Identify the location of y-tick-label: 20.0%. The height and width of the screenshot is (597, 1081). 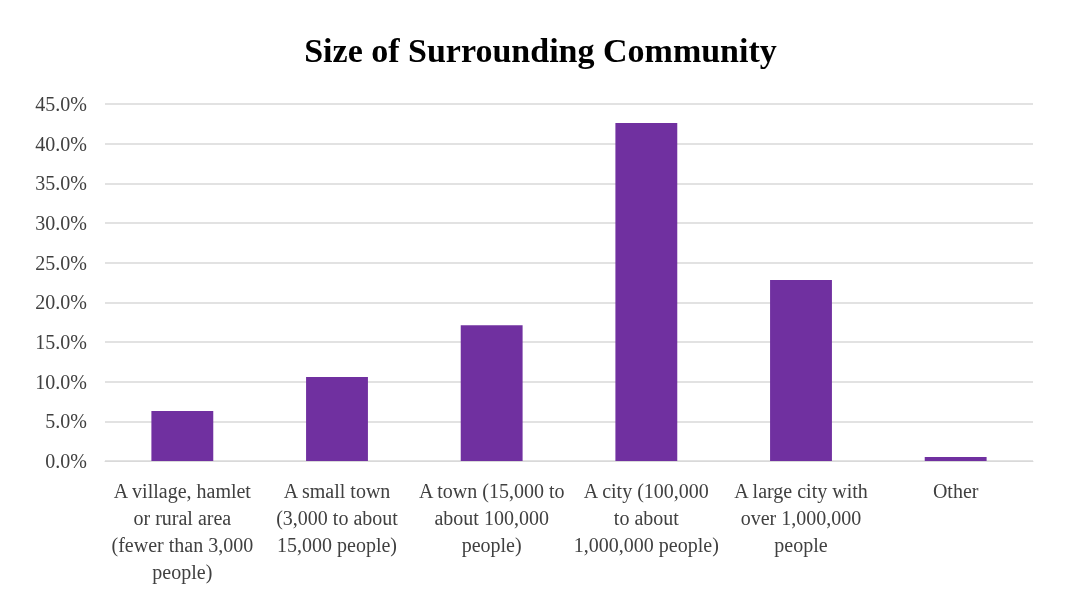
(61, 302).